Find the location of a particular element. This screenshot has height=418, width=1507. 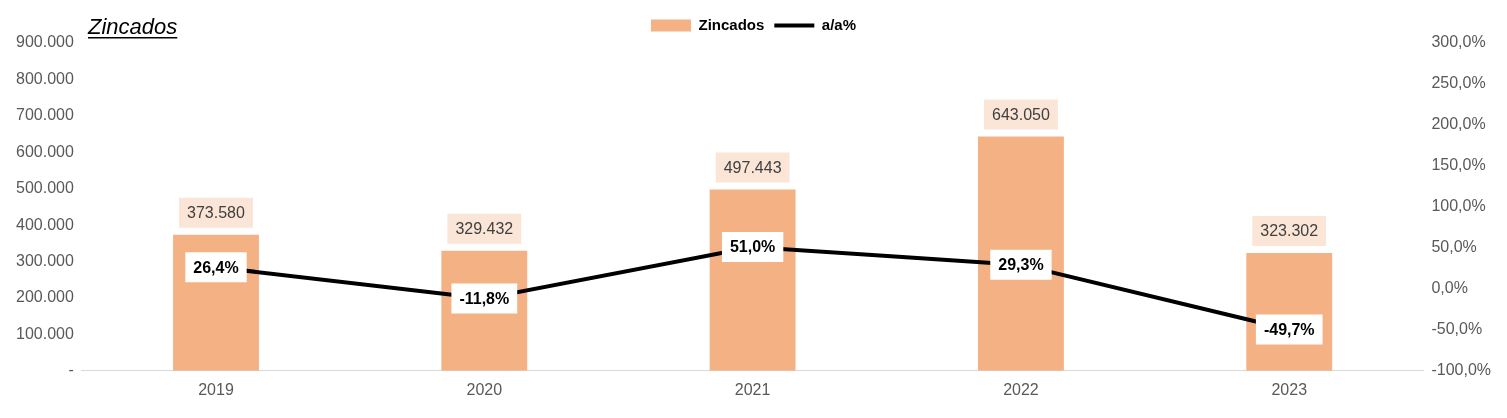

y-tick-label: 300.000 is located at coordinates (44, 260).